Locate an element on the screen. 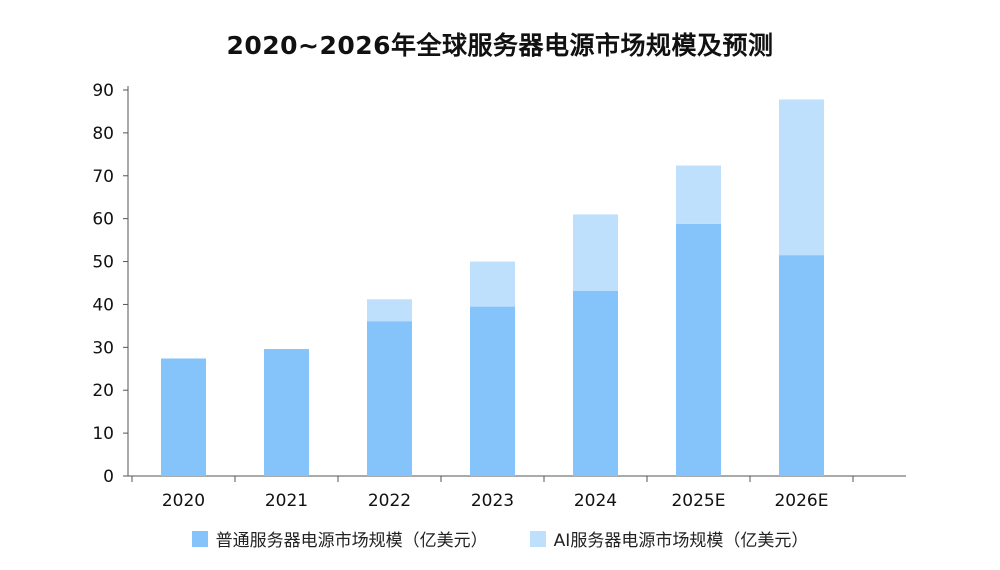 This screenshot has width=1000, height=570. legend-entry-ai: AI服务器电源市场规模（亿美元） is located at coordinates (669, 538).